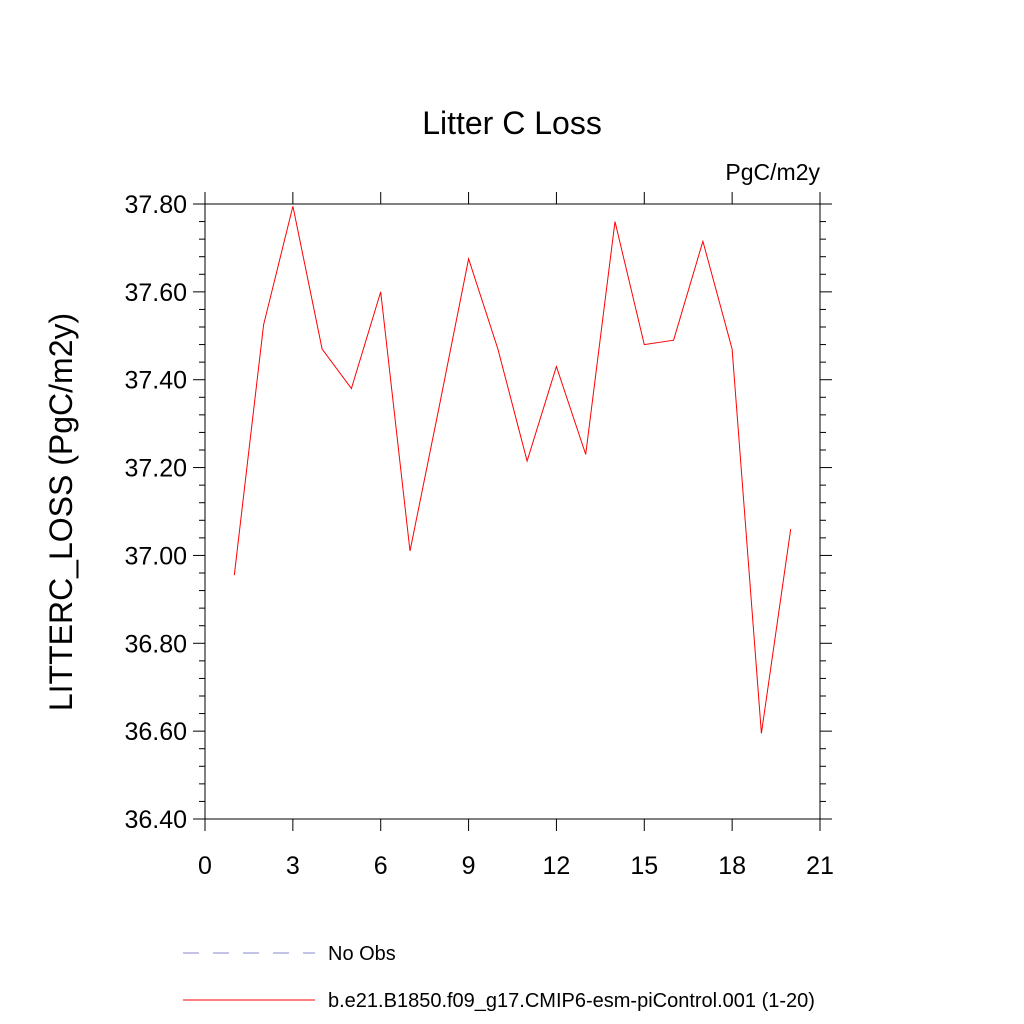 The width and height of the screenshot is (1024, 1024). Describe the element at coordinates (293, 866) in the screenshot. I see `x-tick-label: 3` at that location.